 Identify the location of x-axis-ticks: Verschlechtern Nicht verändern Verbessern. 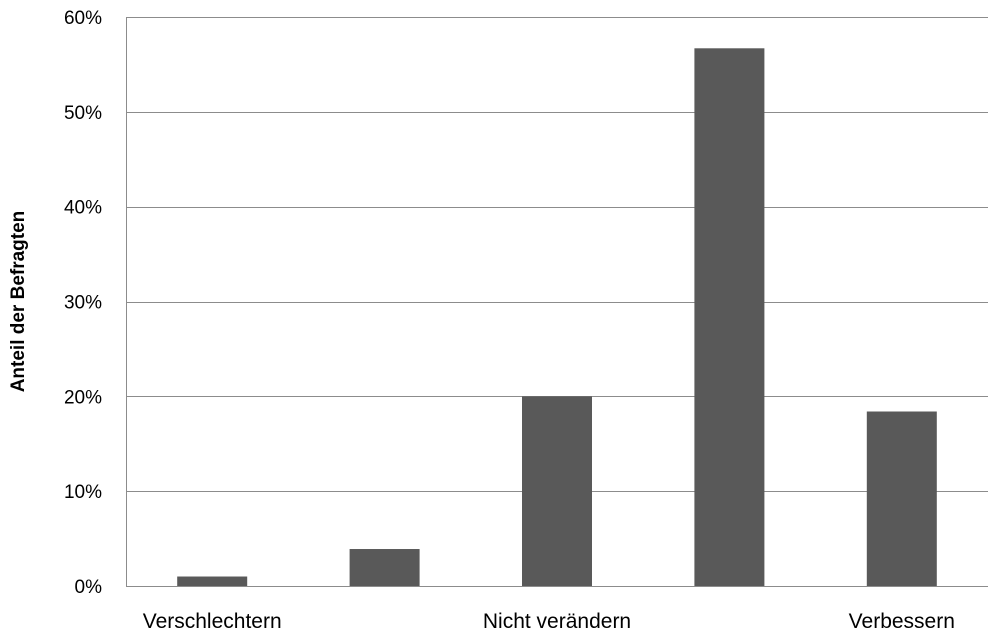
(549, 621).